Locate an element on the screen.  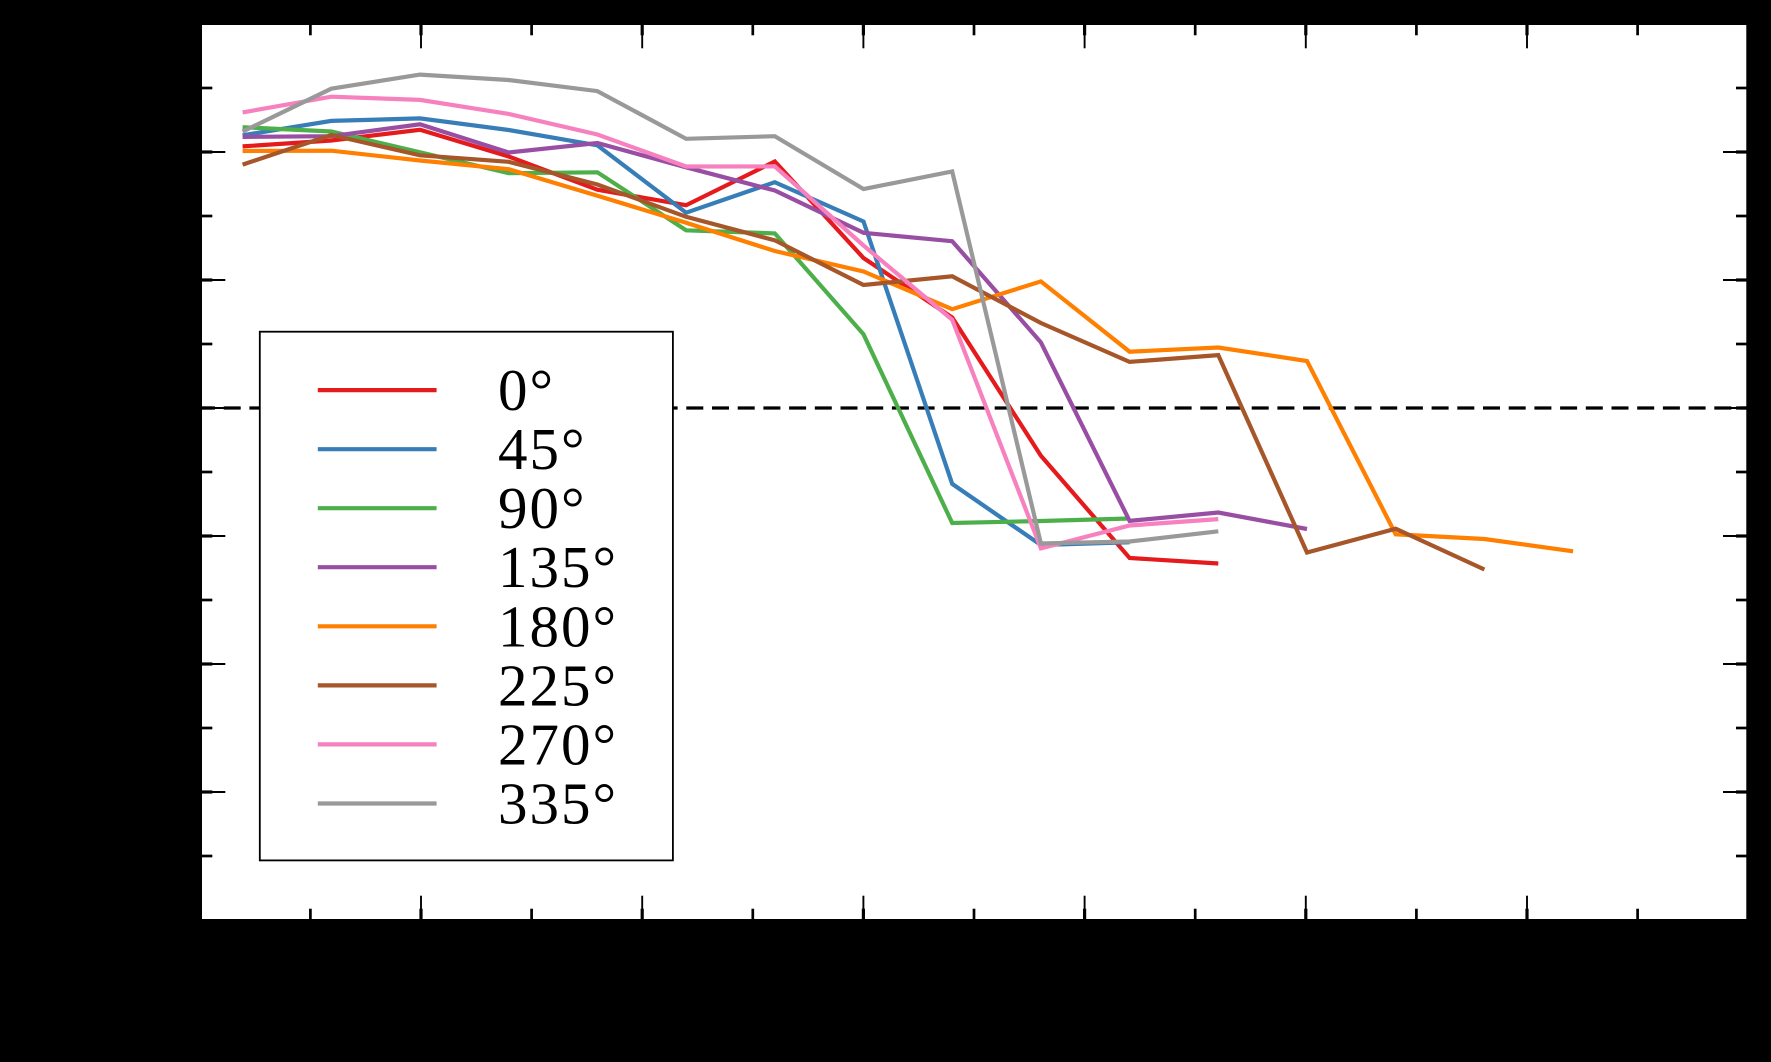
svg-text: 0° is located at coordinates (526, 390).